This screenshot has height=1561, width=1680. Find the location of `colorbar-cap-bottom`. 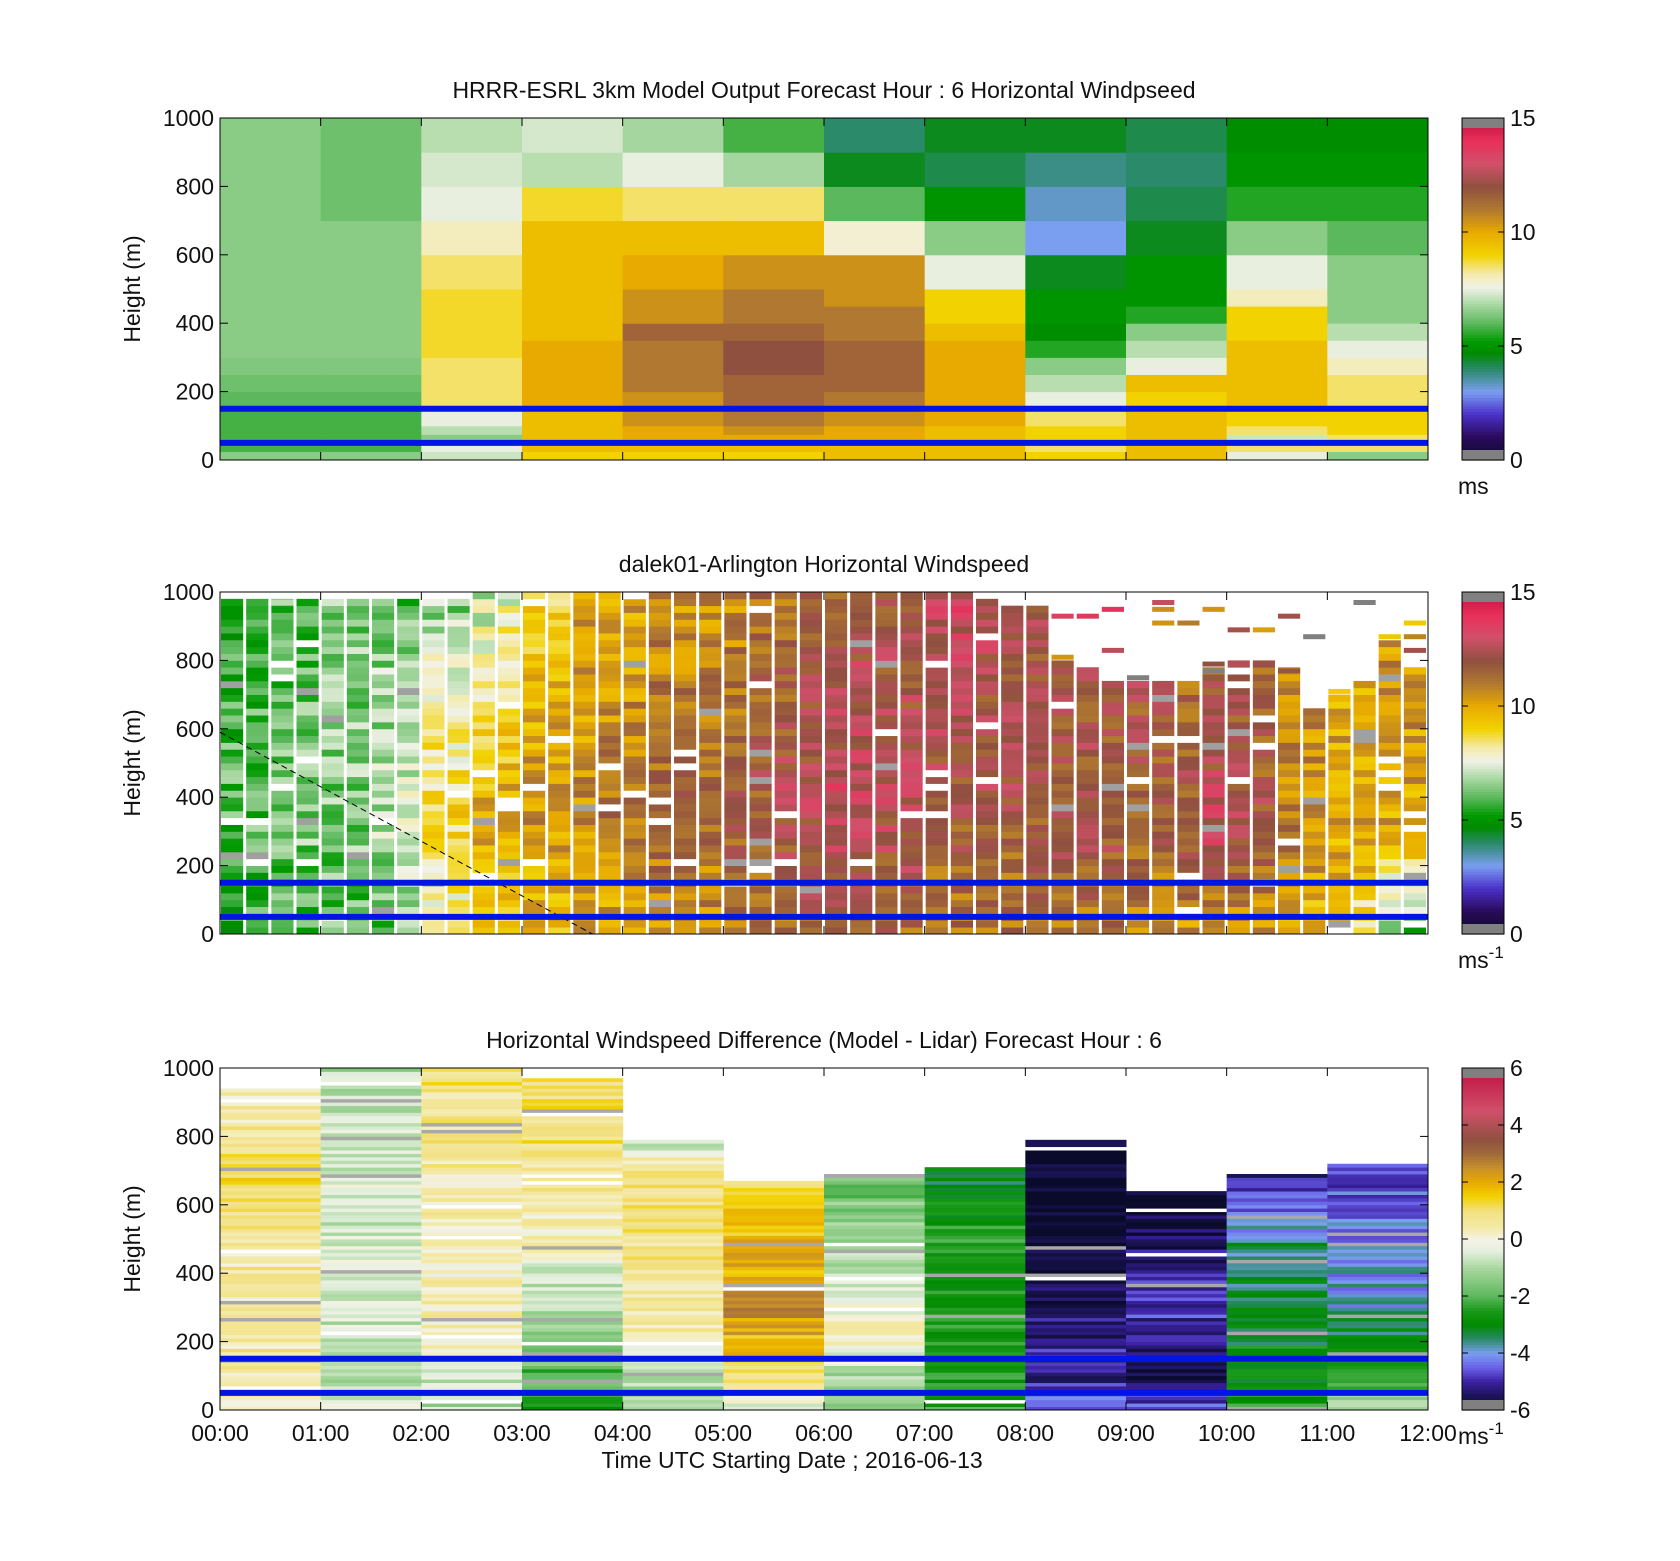

colorbar-cap-bottom is located at coordinates (1483, 455).